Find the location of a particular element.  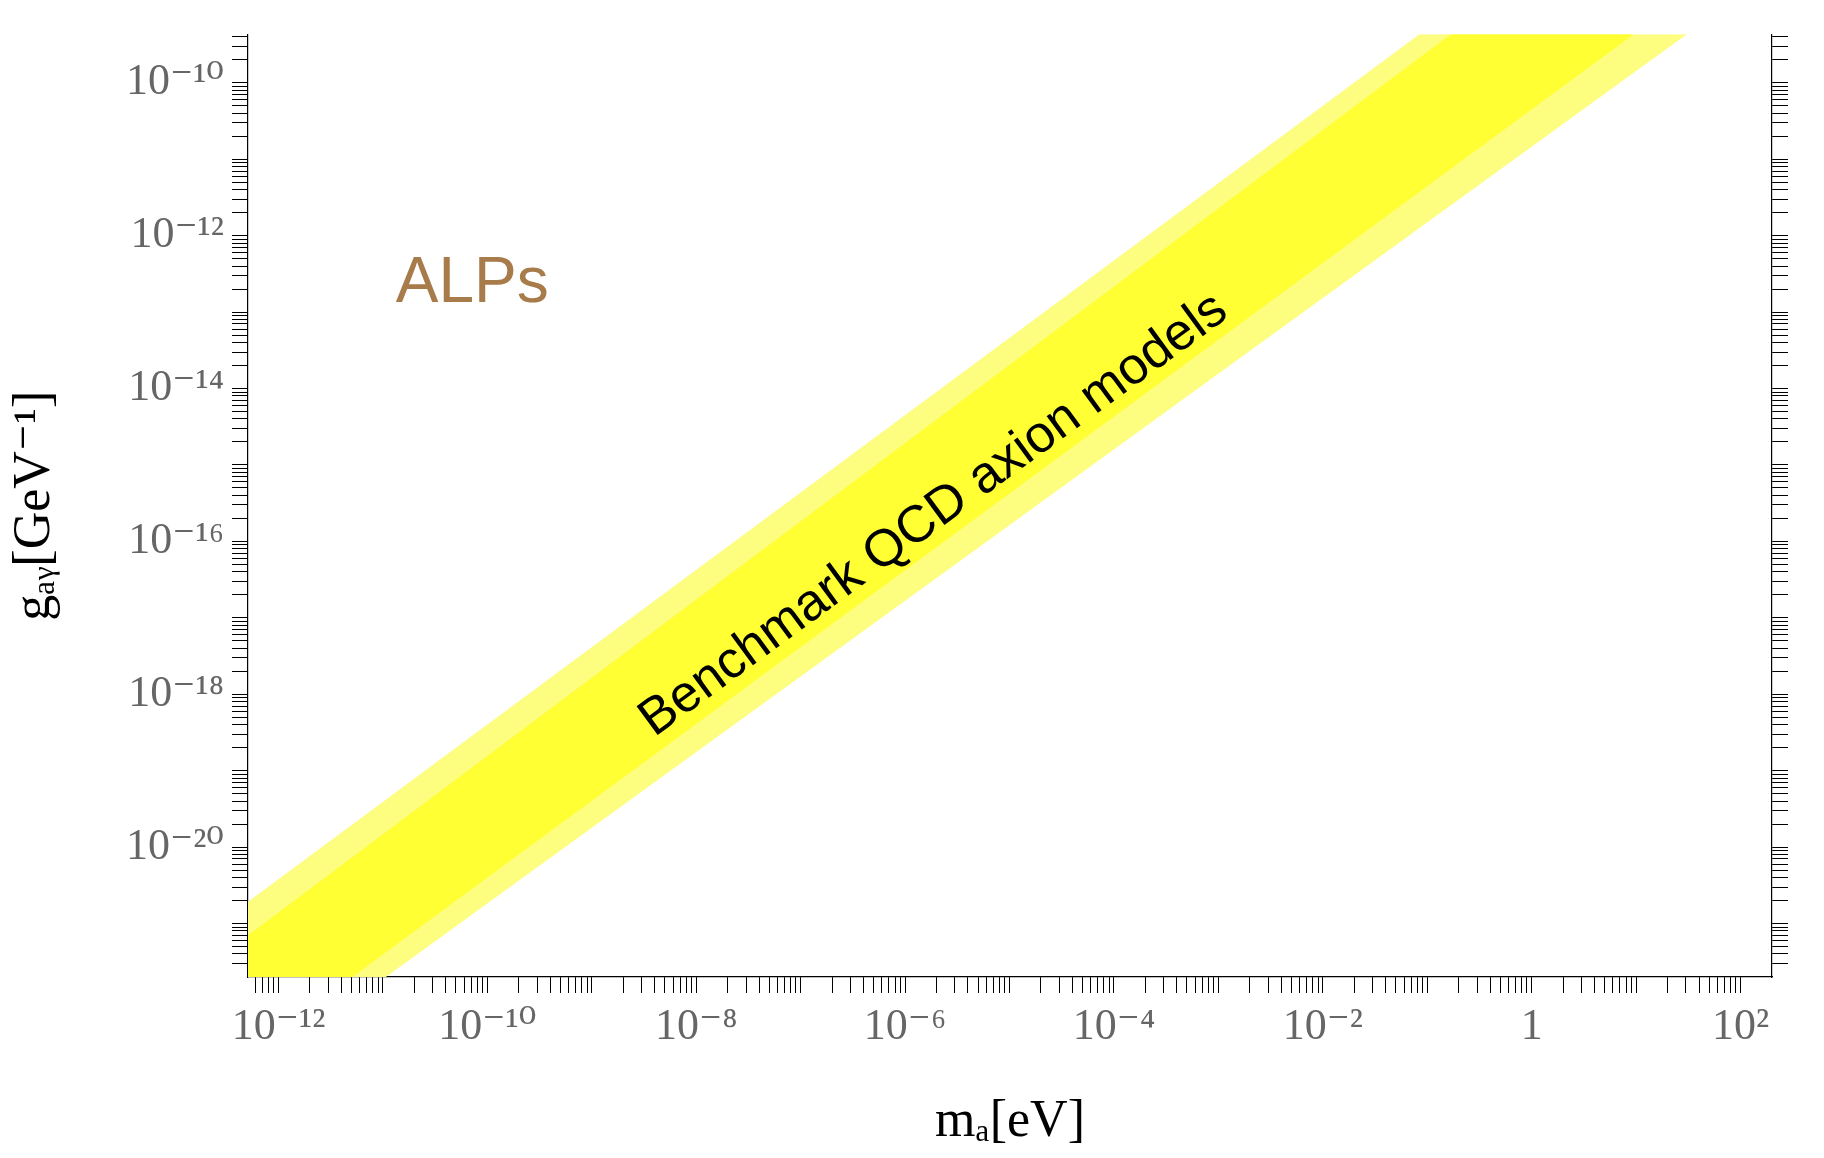

y-axis-title: gₐᵧ[GeV⁻¹] is located at coordinates (31, 505).